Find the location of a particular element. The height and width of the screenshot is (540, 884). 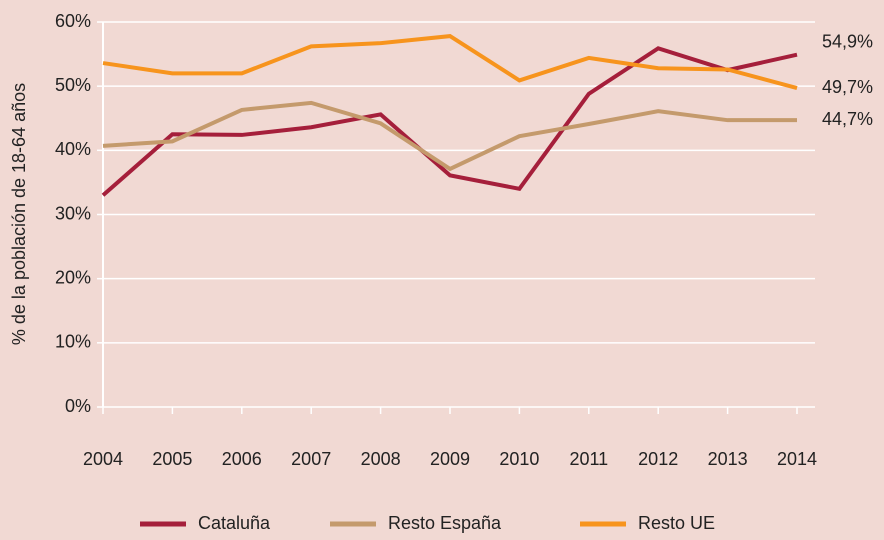

x-tick-label: 2006 is located at coordinates (242, 459).